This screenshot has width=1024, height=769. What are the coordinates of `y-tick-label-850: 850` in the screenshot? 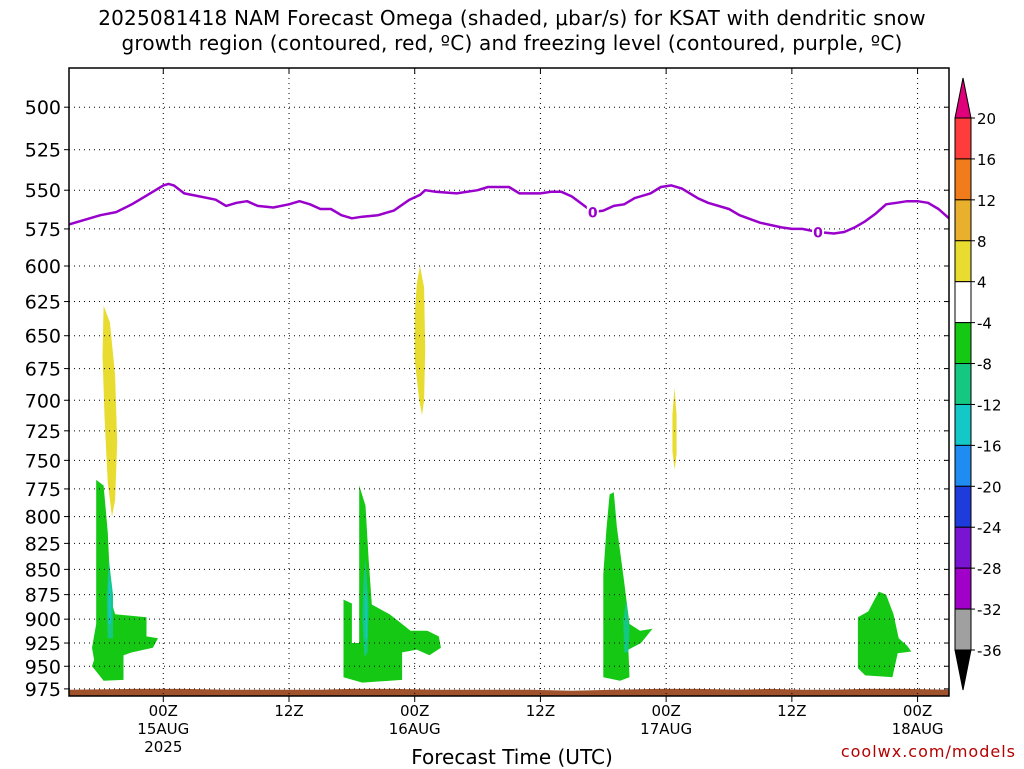 It's located at (43, 570).